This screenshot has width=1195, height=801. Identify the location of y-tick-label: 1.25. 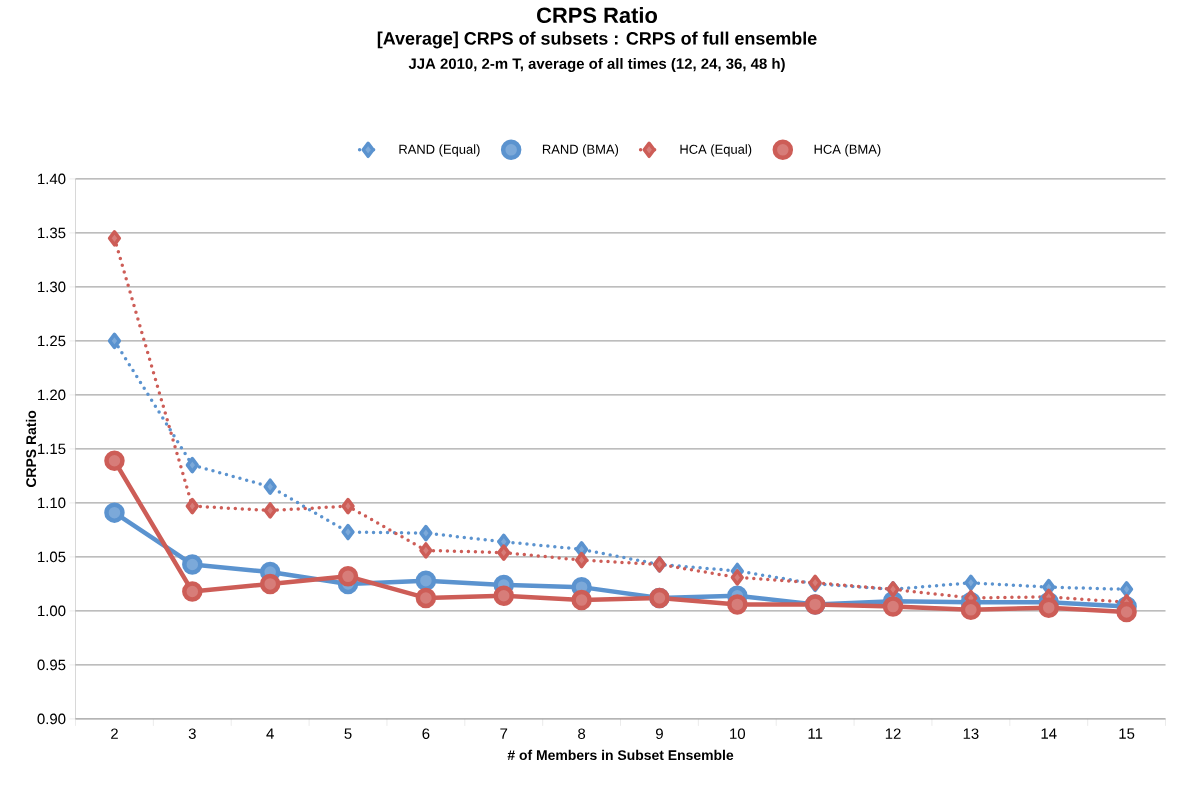
(52, 341).